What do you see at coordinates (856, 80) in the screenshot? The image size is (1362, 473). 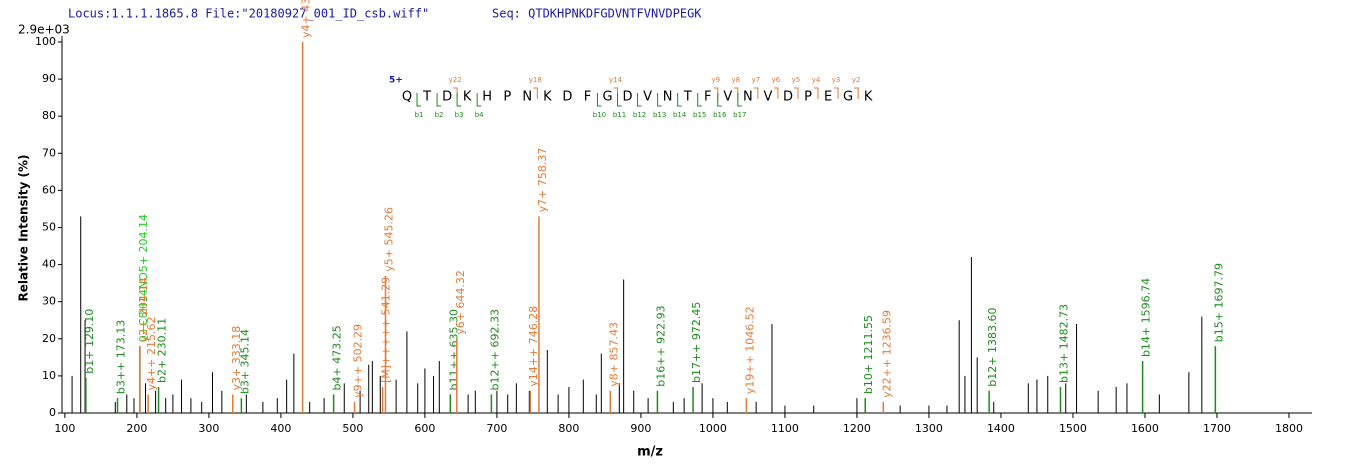 I see `y-ion: y2` at bounding box center [856, 80].